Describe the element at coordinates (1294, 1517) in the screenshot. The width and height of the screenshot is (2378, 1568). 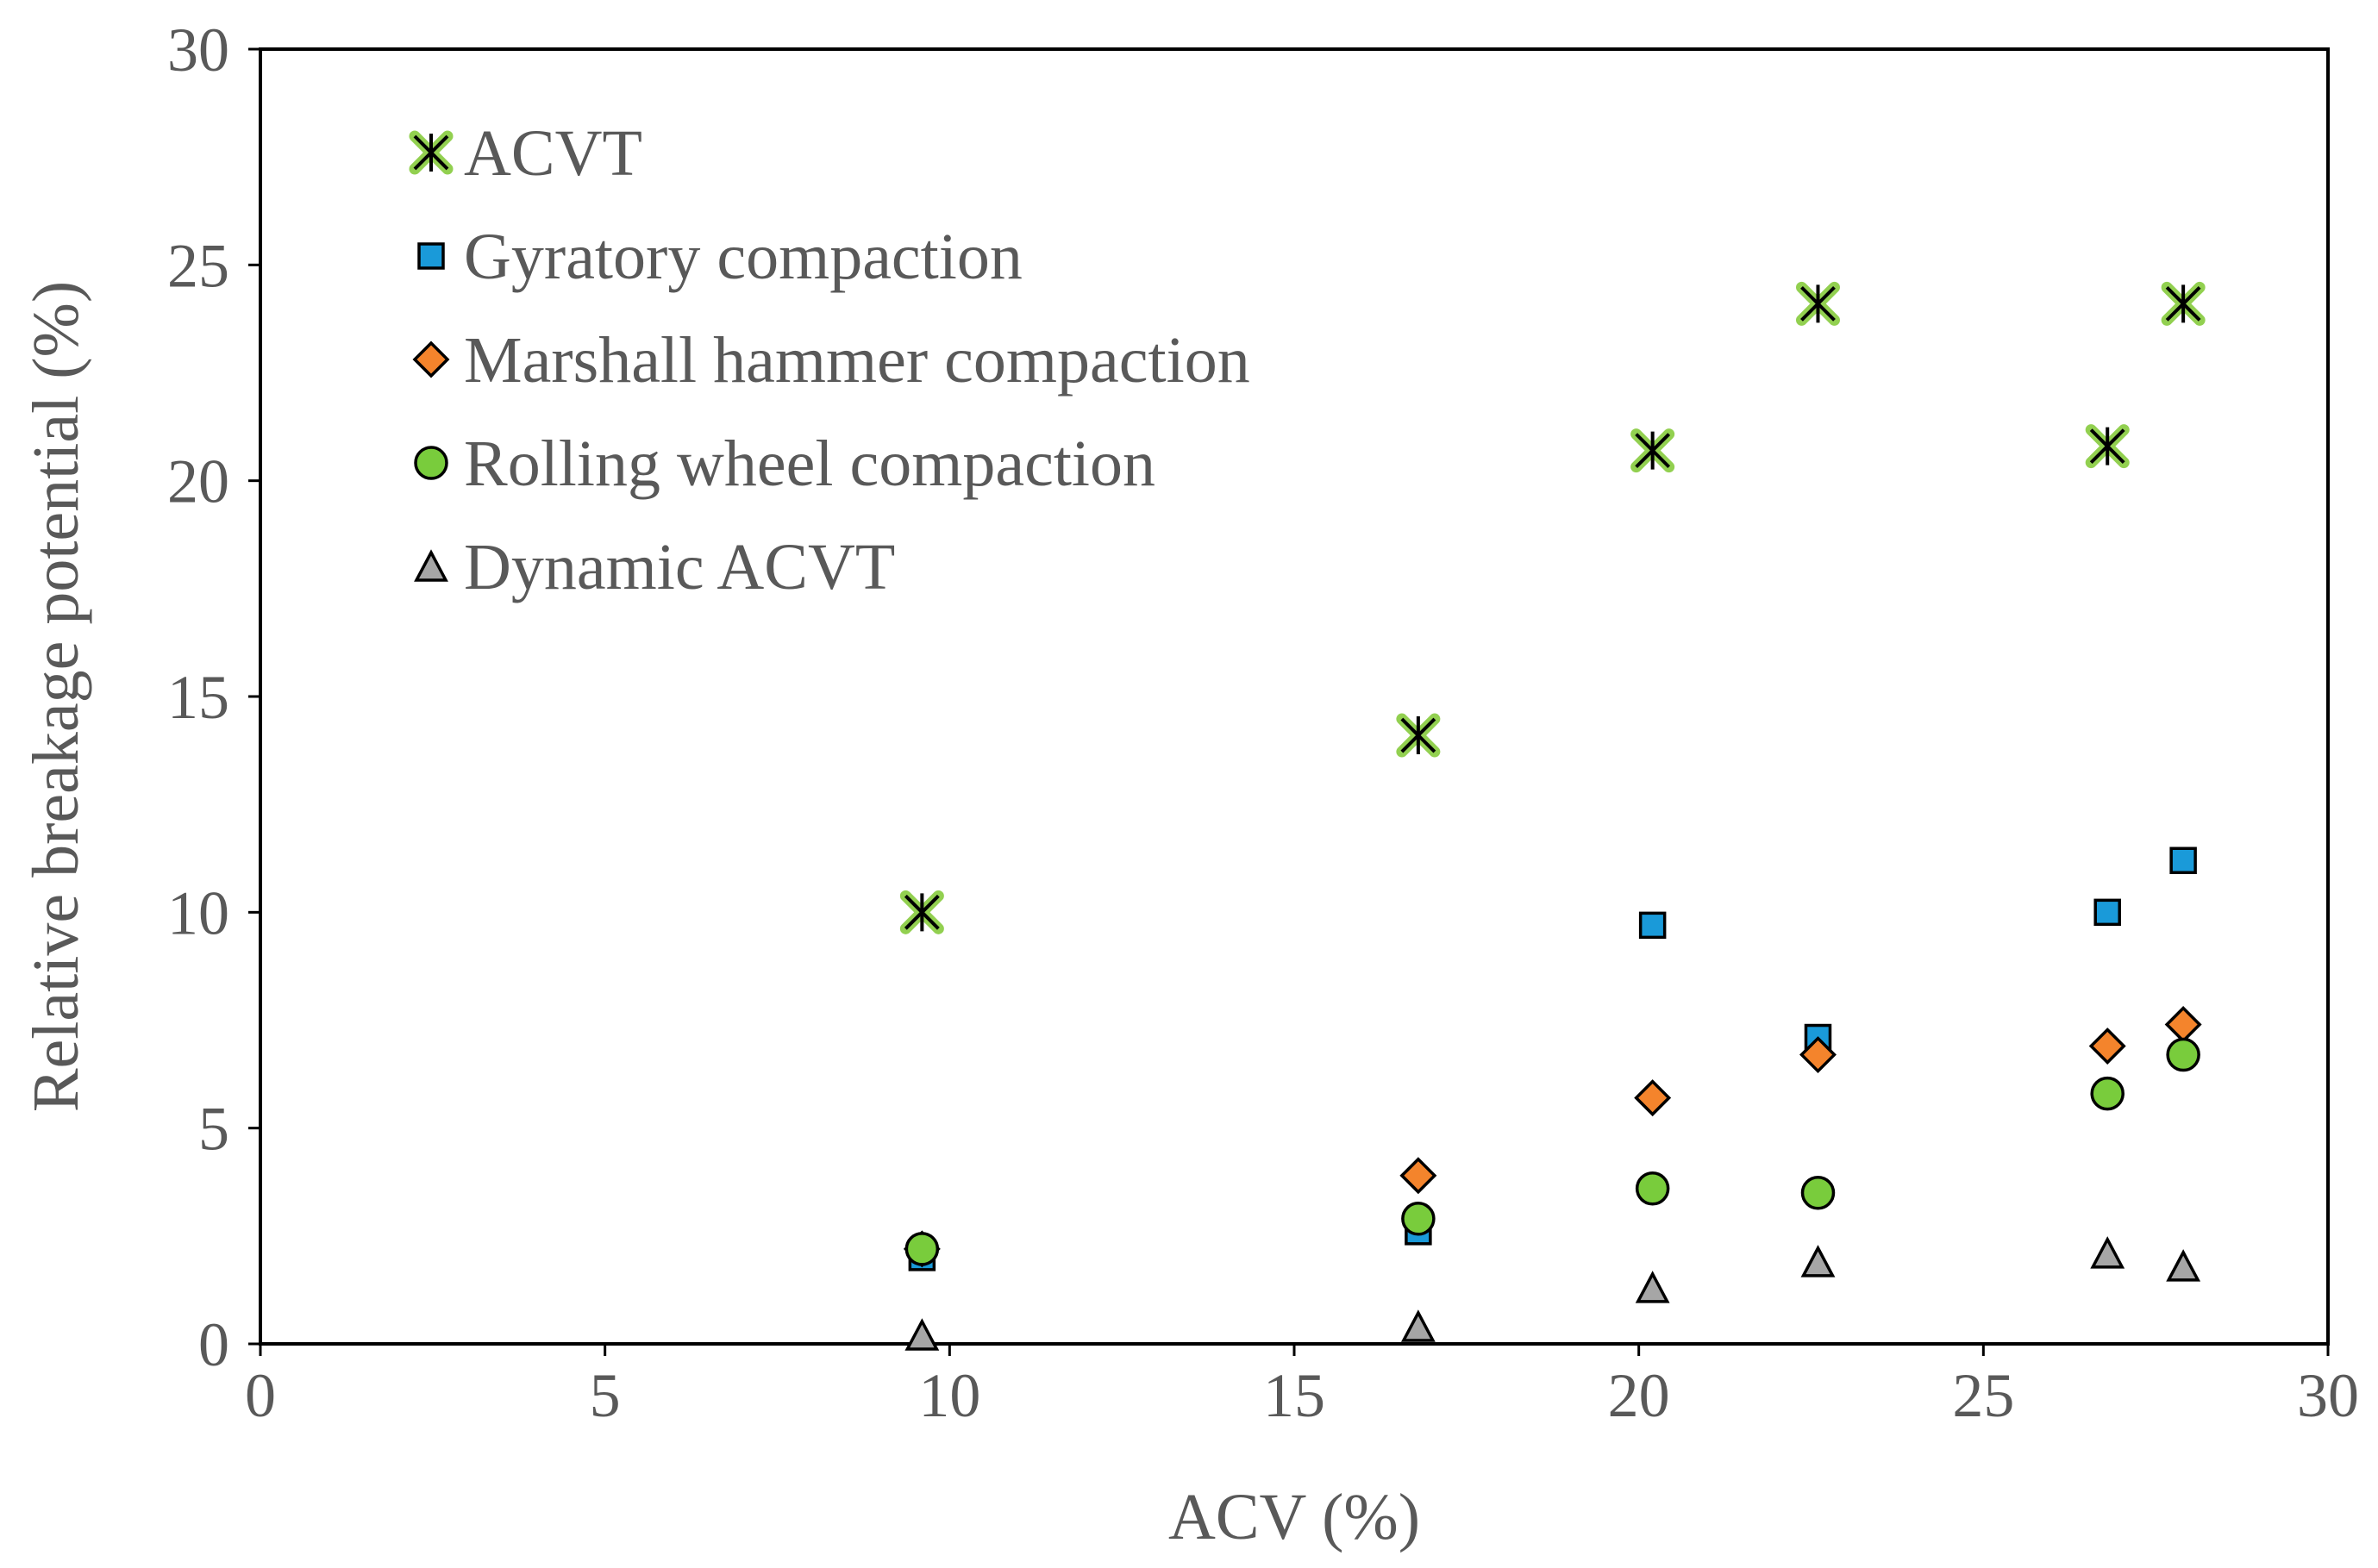
I see `x-axis-title: ACV (%)` at that location.